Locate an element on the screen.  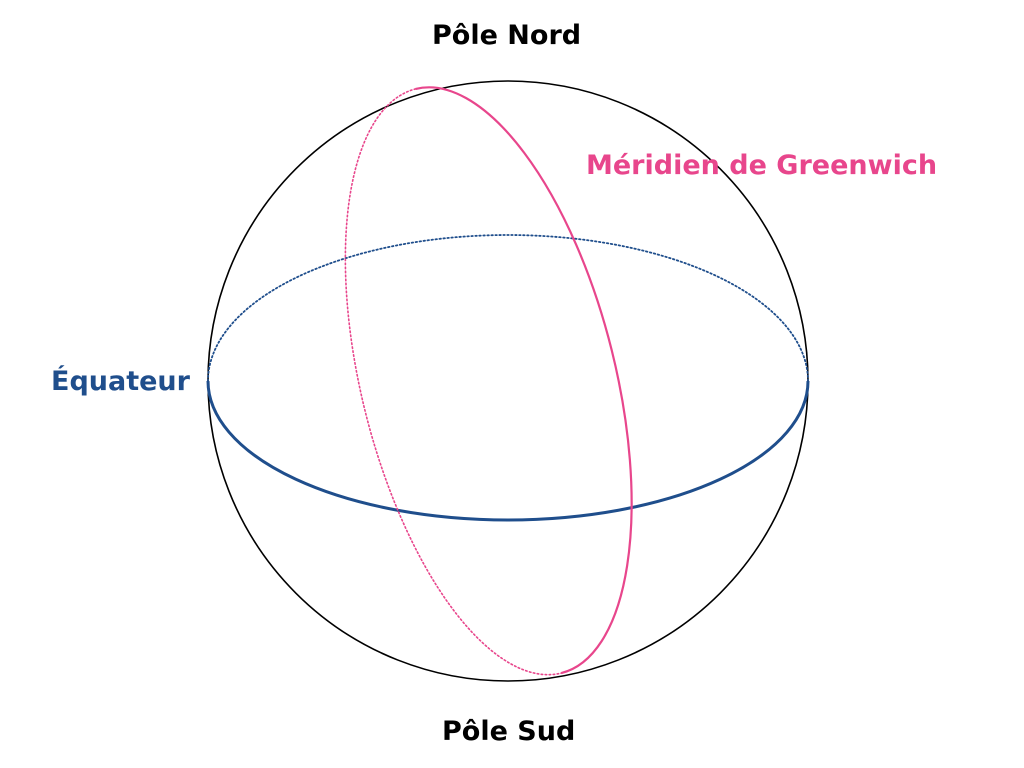
south-pole-label: Pôle Sud is located at coordinates (509, 731).